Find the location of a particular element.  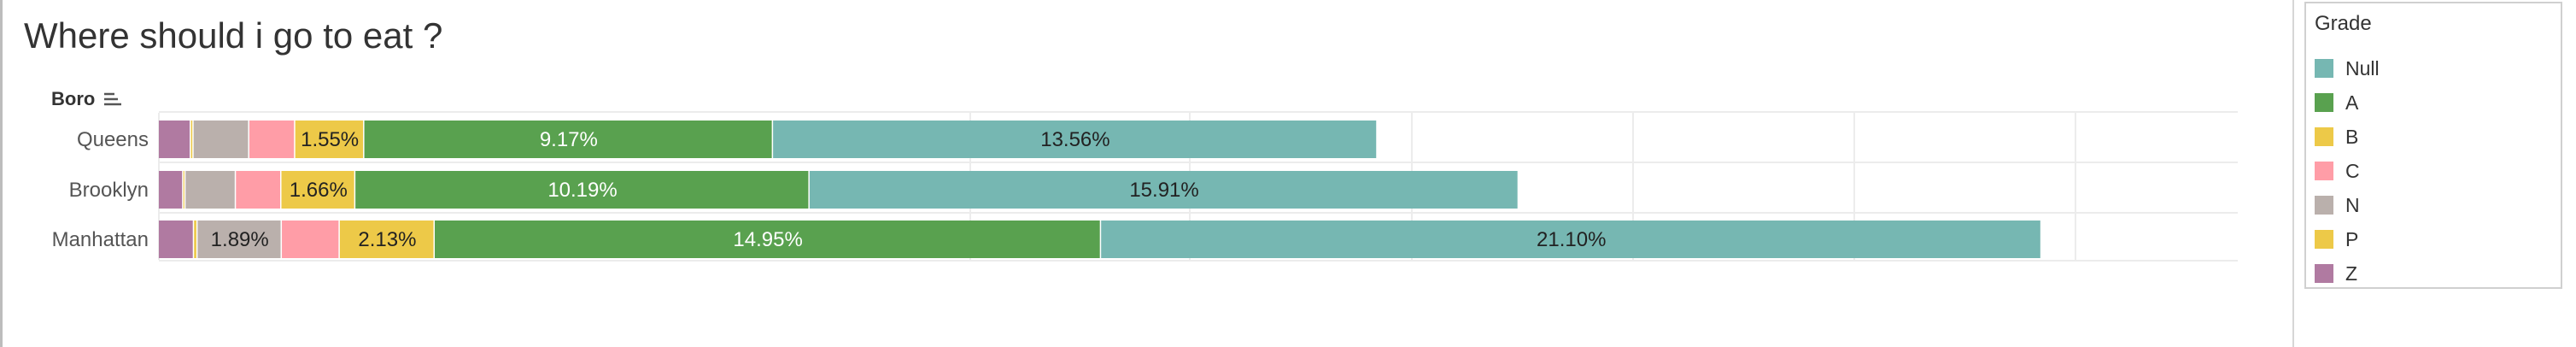

bar-brooklyn-a is located at coordinates (582, 190).